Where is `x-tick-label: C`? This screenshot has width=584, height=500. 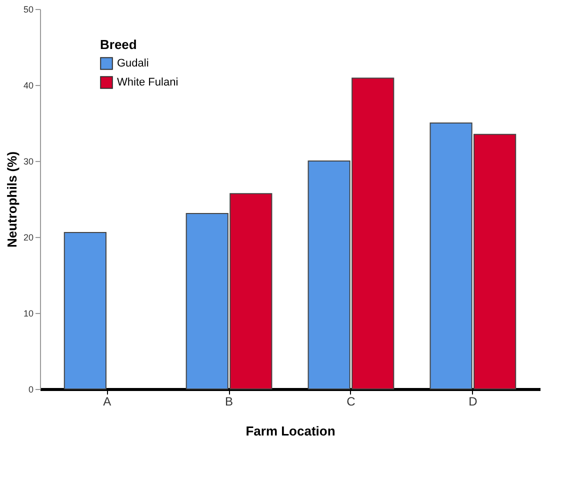
x-tick-label: C is located at coordinates (351, 401).